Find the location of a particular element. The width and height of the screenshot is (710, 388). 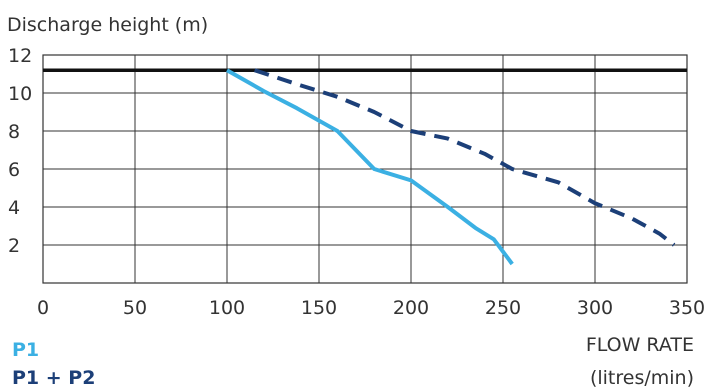

x-tick-labels: 0 50 100 150 200 250 300 350 is located at coordinates (371, 308).